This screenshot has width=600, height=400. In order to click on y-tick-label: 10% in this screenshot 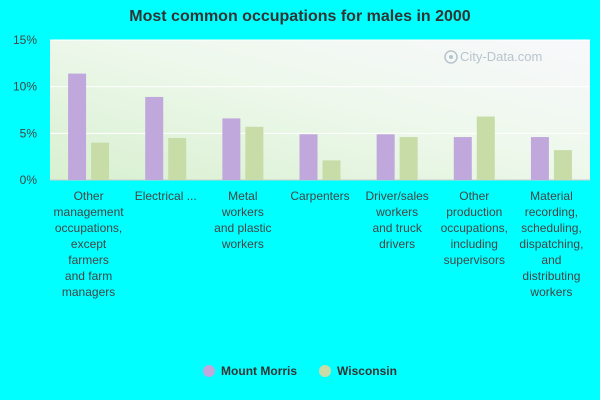, I will do `click(25, 87)`.